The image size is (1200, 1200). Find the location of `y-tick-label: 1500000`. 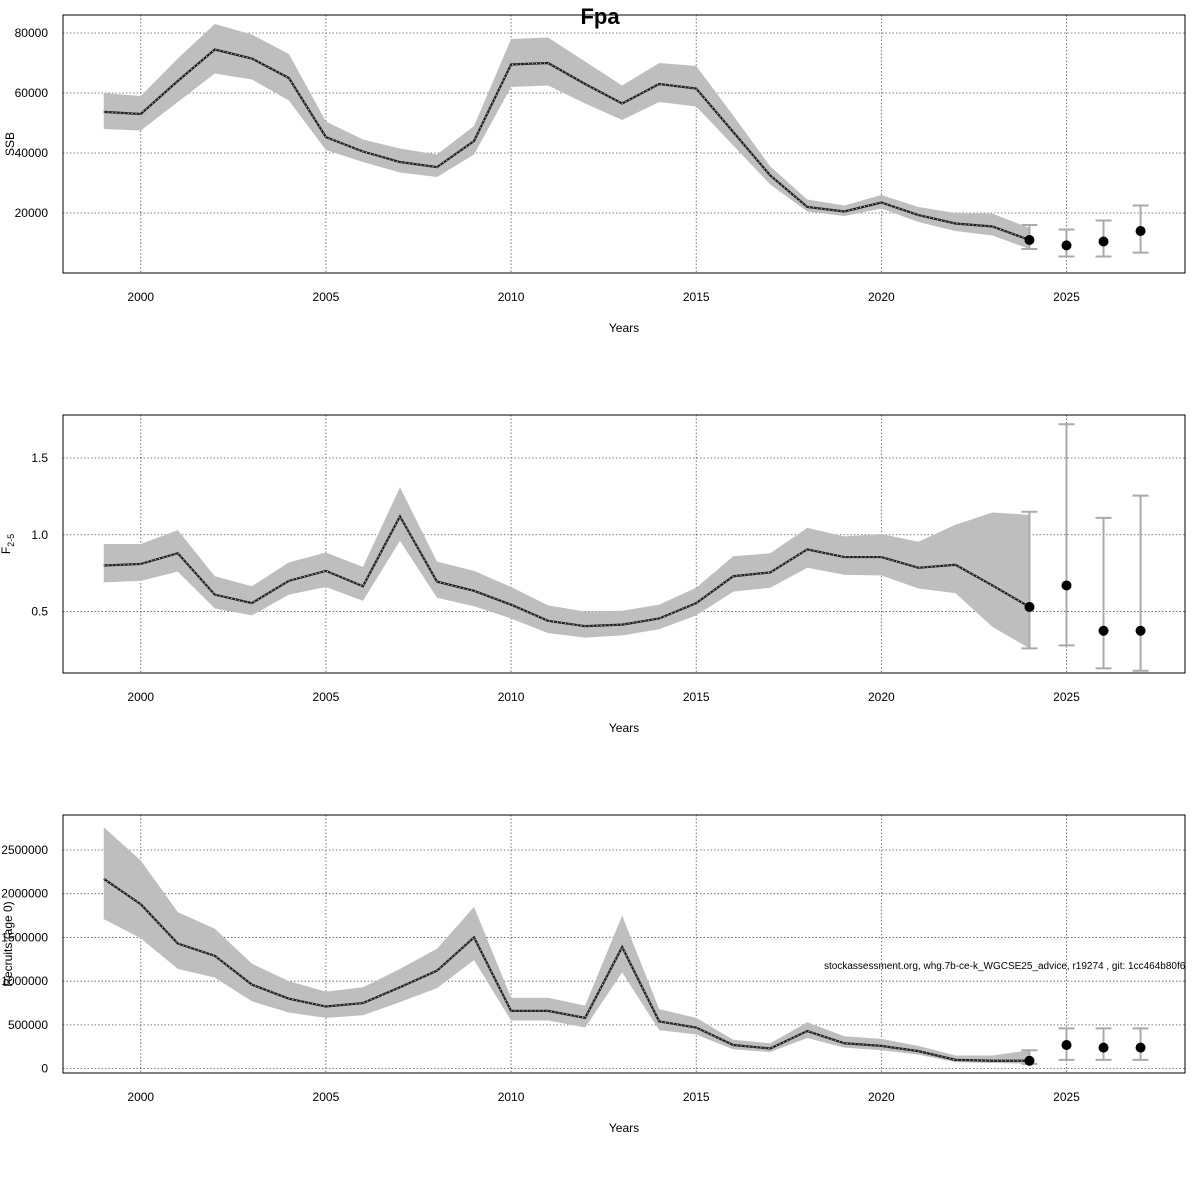

y-tick-label: 1500000 is located at coordinates (24, 937).